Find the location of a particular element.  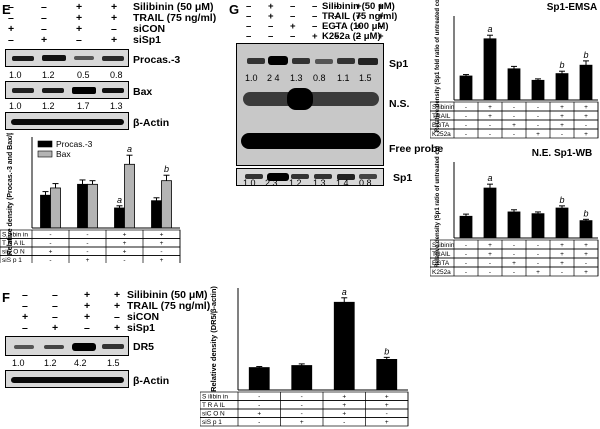

condition-name: S ilibin in is located at coordinates (15, 235).